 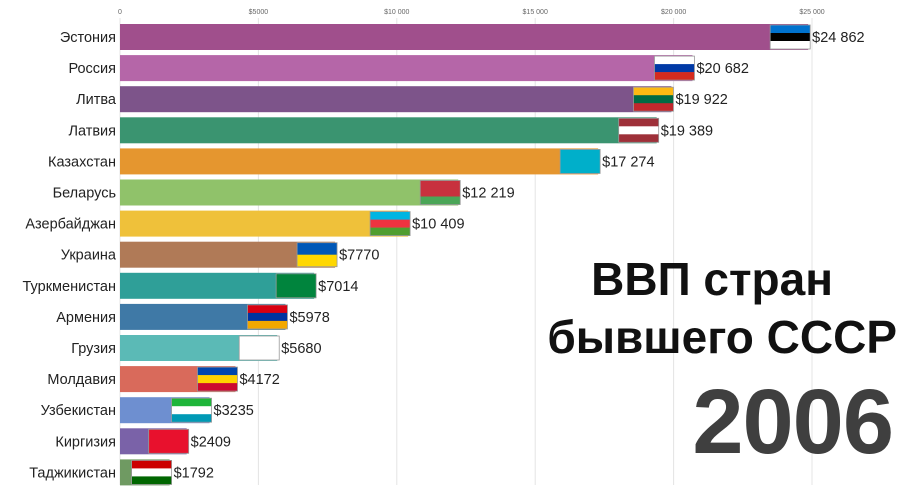 What do you see at coordinates (84, 194) in the screenshot?
I see `category-label: Беларусь` at bounding box center [84, 194].